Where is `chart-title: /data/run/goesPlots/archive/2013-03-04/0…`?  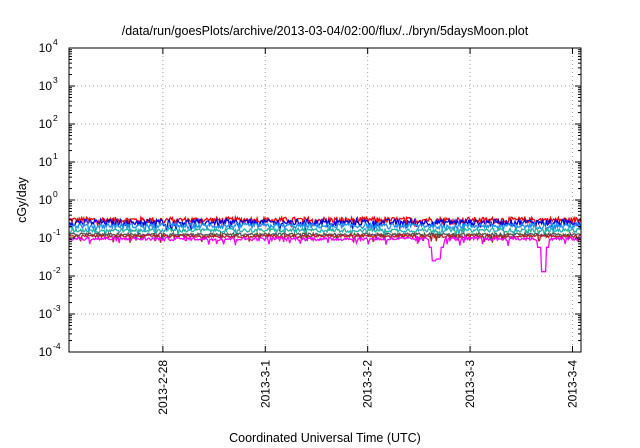
chart-title: /data/run/goesPlots/archive/2013-03-04/0… is located at coordinates (325, 31).